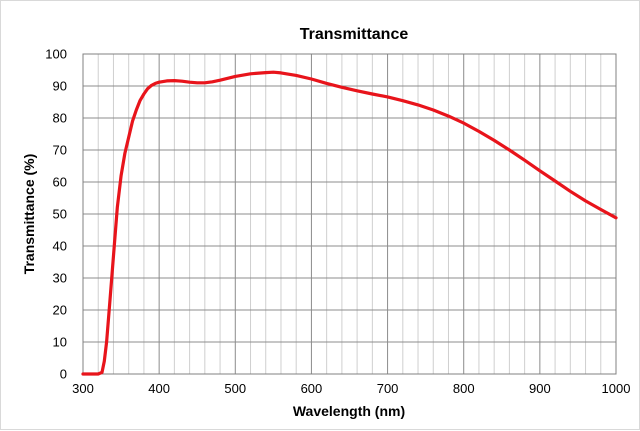 This screenshot has height=431, width=640. Describe the element at coordinates (60, 182) in the screenshot. I see `y-tick-label: 60` at that location.